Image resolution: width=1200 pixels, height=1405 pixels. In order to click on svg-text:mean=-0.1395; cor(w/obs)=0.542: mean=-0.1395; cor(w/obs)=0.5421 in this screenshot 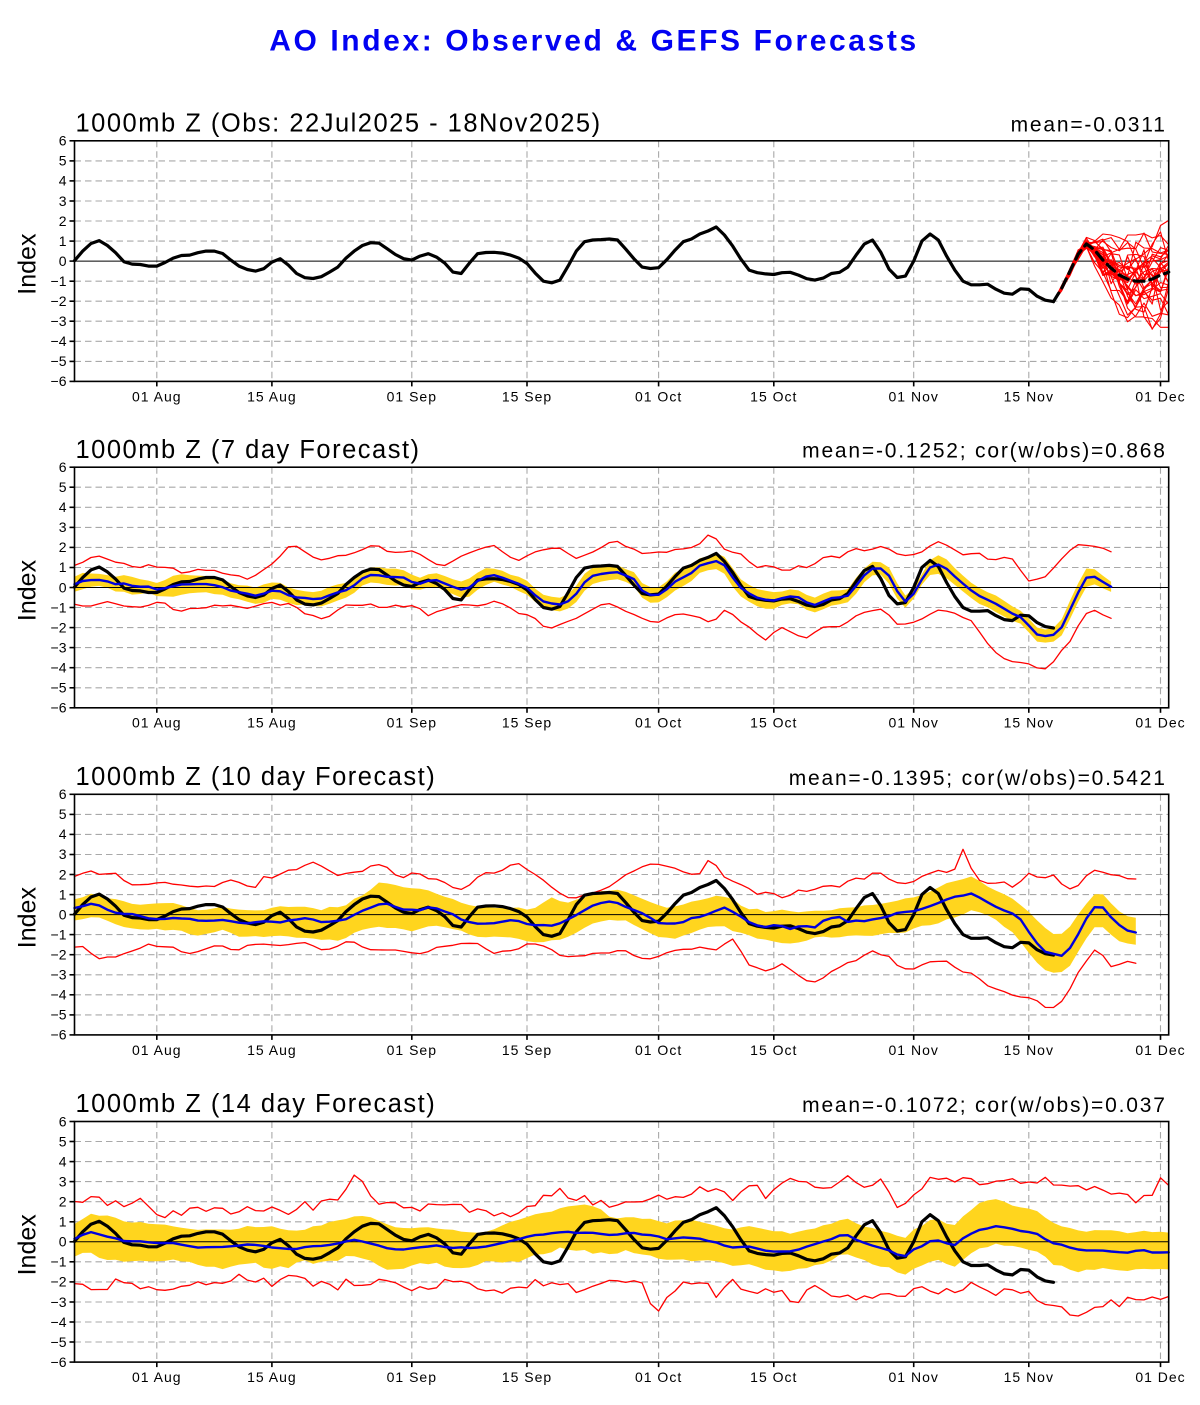, I will do `click(978, 778)`.